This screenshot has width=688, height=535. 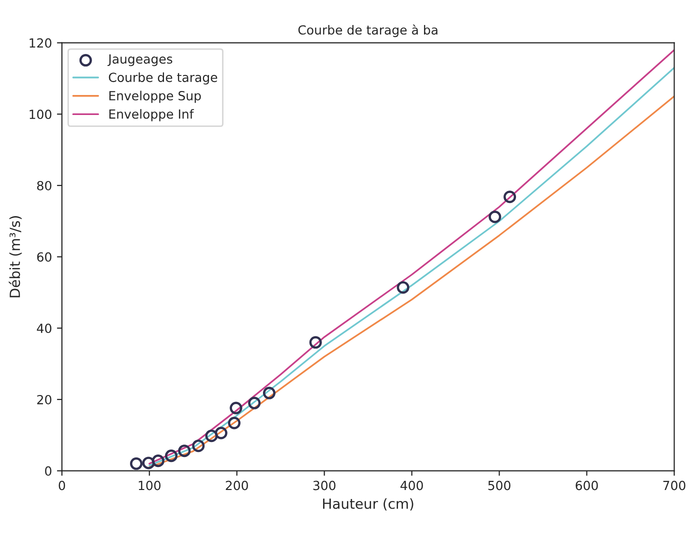 I want to click on y-tick-label: 0, so click(x=48, y=471).